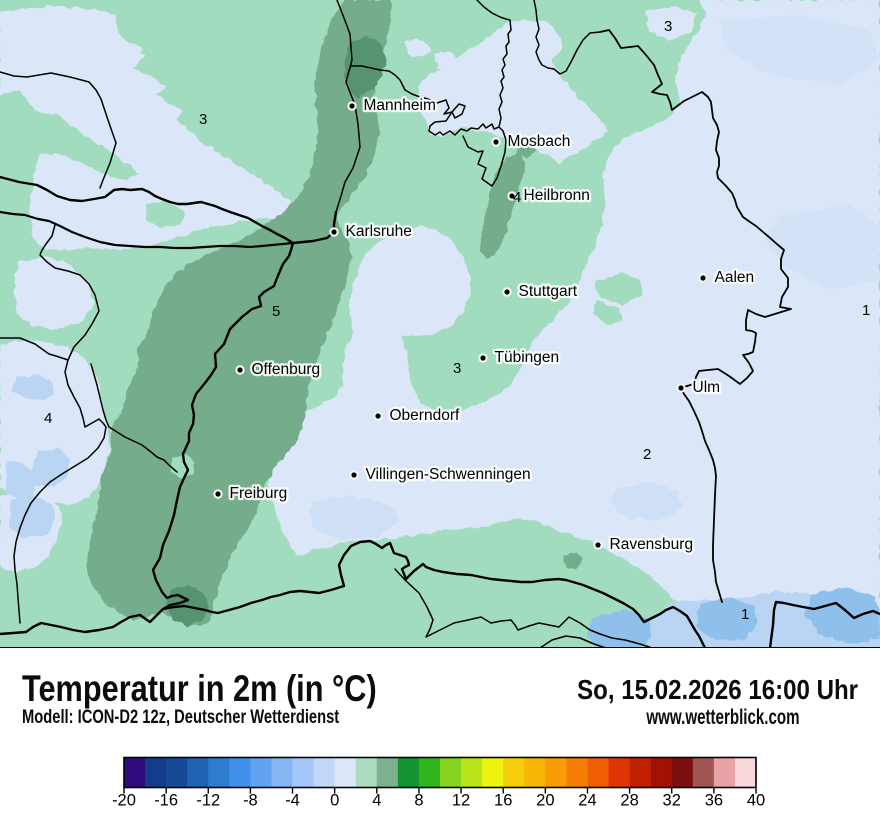 This screenshot has height=830, width=880. Describe the element at coordinates (672, 801) in the screenshot. I see `svg-text: 32` at that location.